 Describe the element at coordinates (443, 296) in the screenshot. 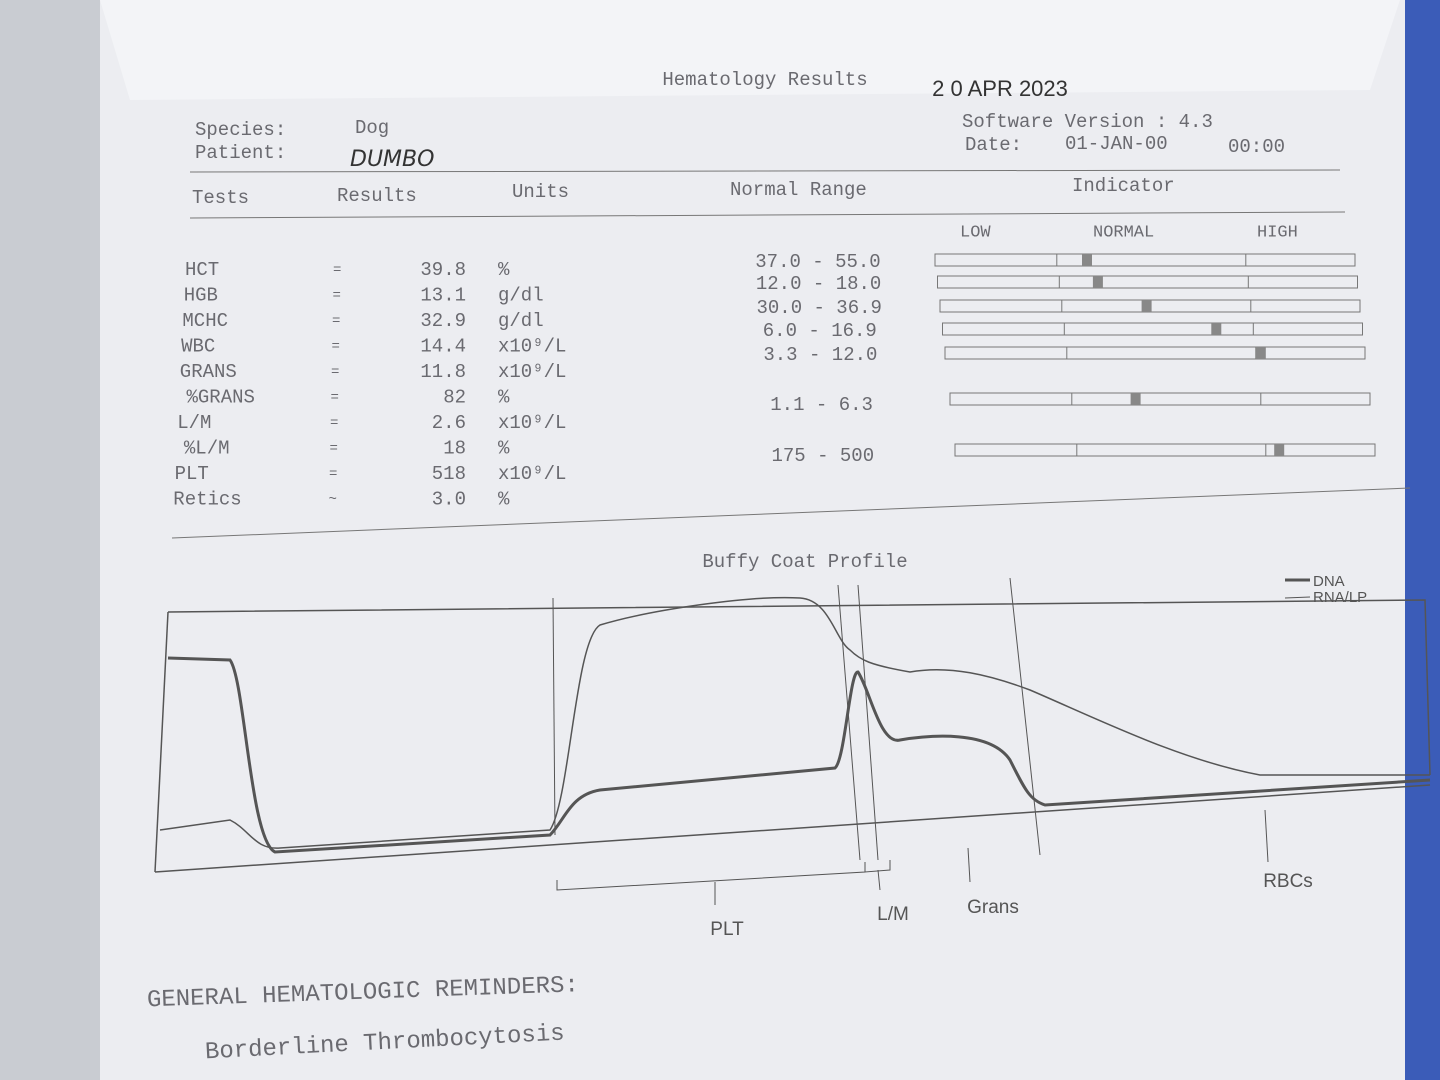

I see `result: 13.1` at that location.